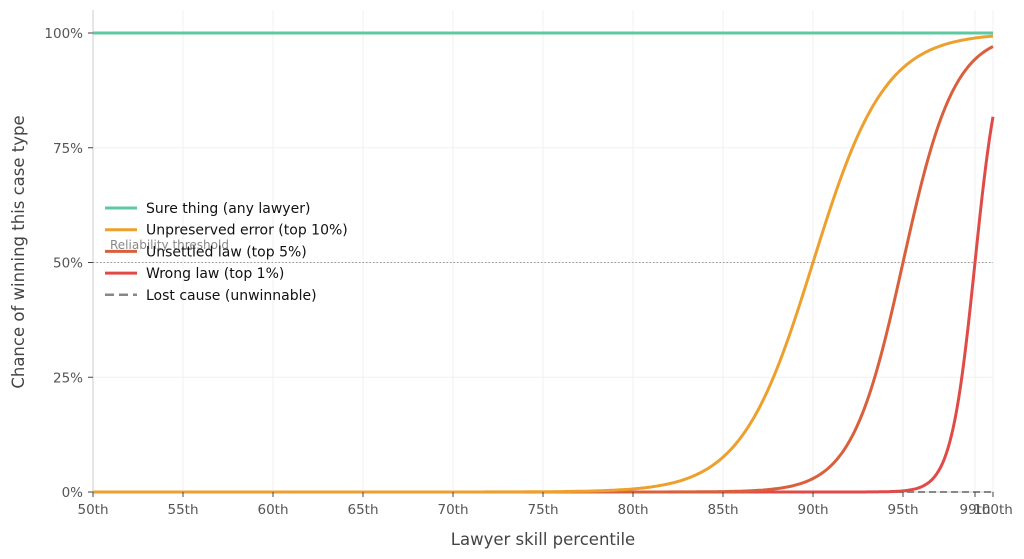  I want to click on y-tick-label: 25%, so click(68, 378).